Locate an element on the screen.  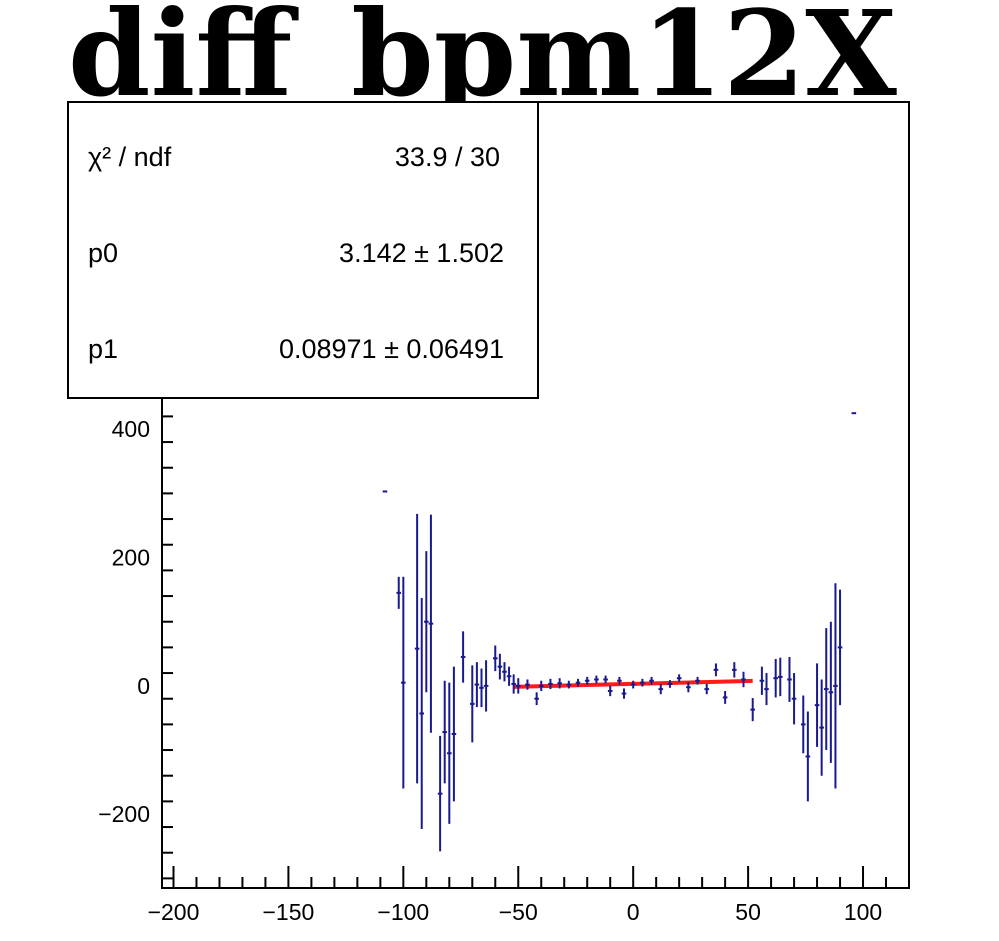
x-axis: −200 −150 −100 −50 0 50 100 is located at coordinates (518, 895).